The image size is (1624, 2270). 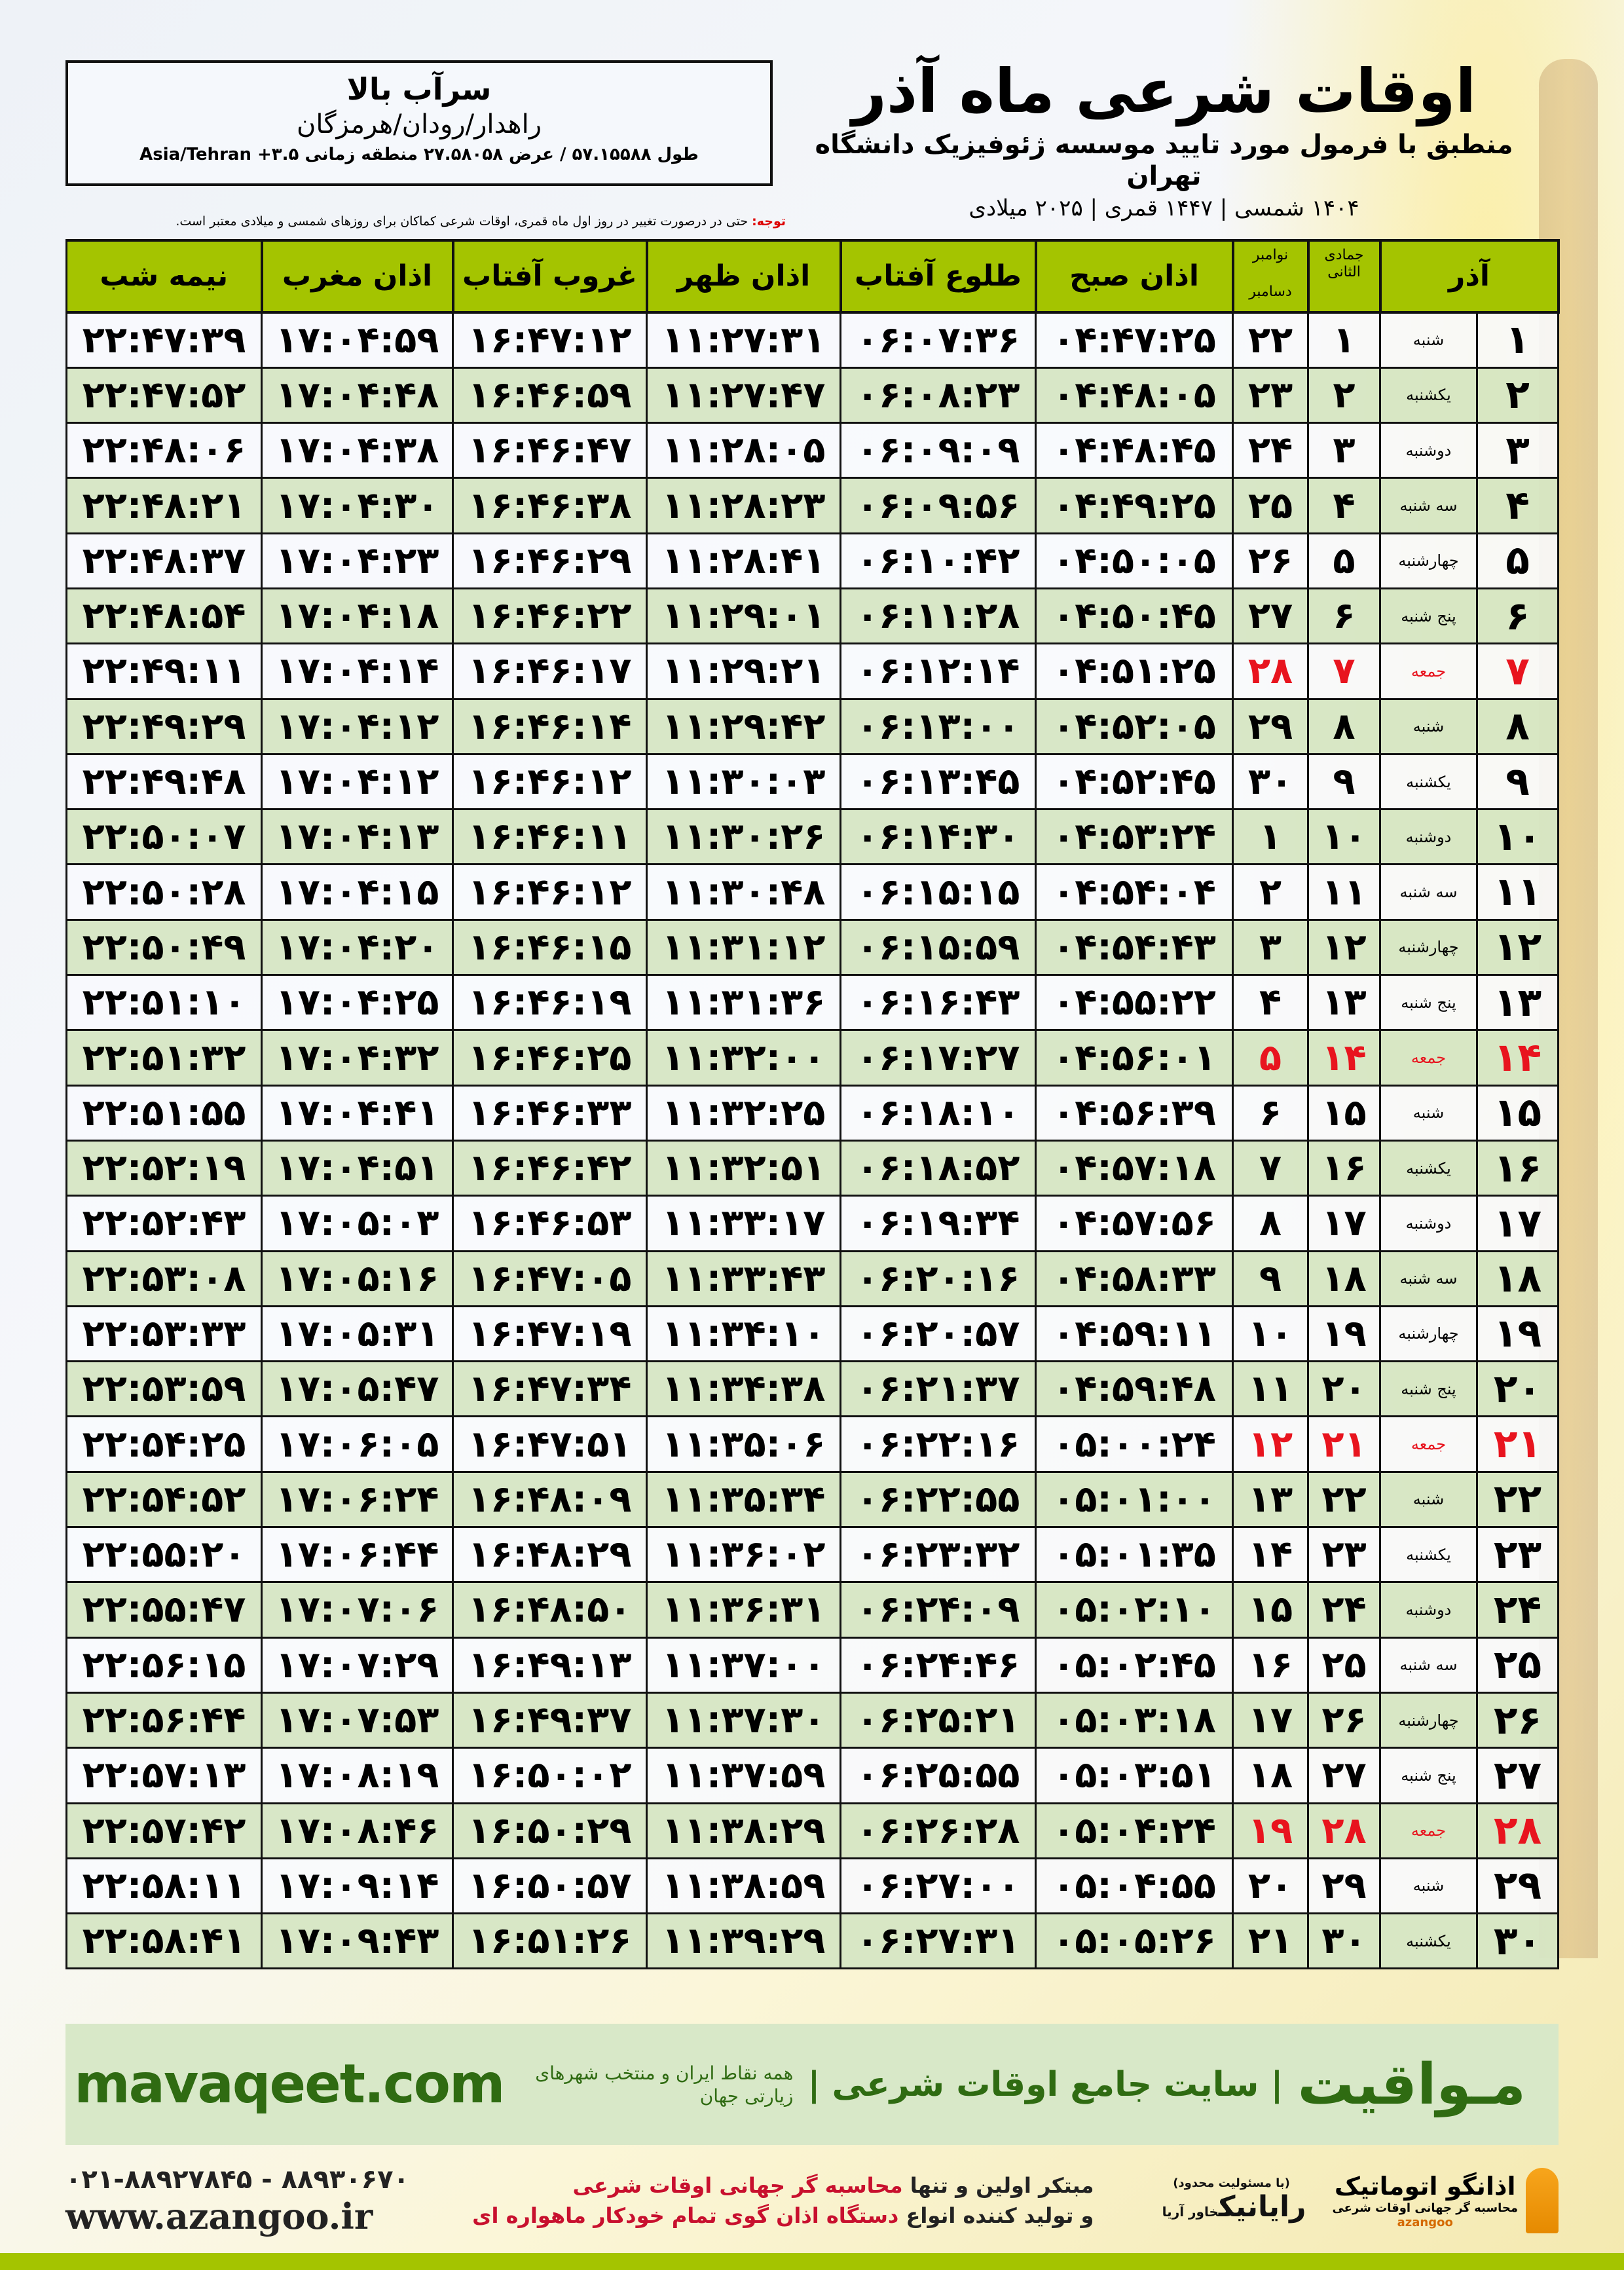 I want to click on cell-sunrise: ۰۶:۱۹:۳۴, so click(x=938, y=1223).